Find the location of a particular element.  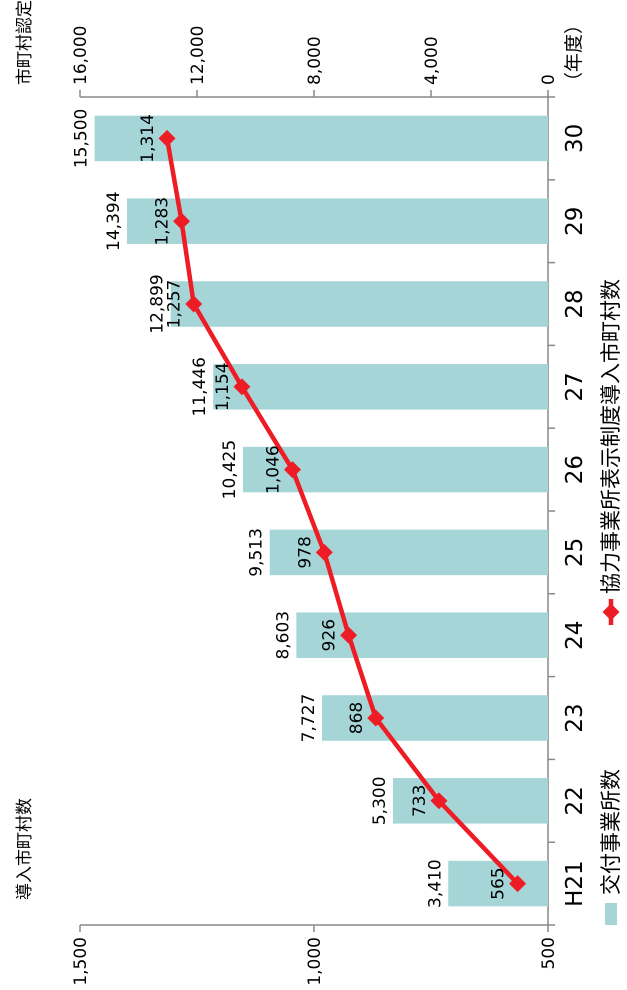

category-axis-ticks: H21 22 23 24 25 26 27 28 29 30 is located at coordinates (568, 511).